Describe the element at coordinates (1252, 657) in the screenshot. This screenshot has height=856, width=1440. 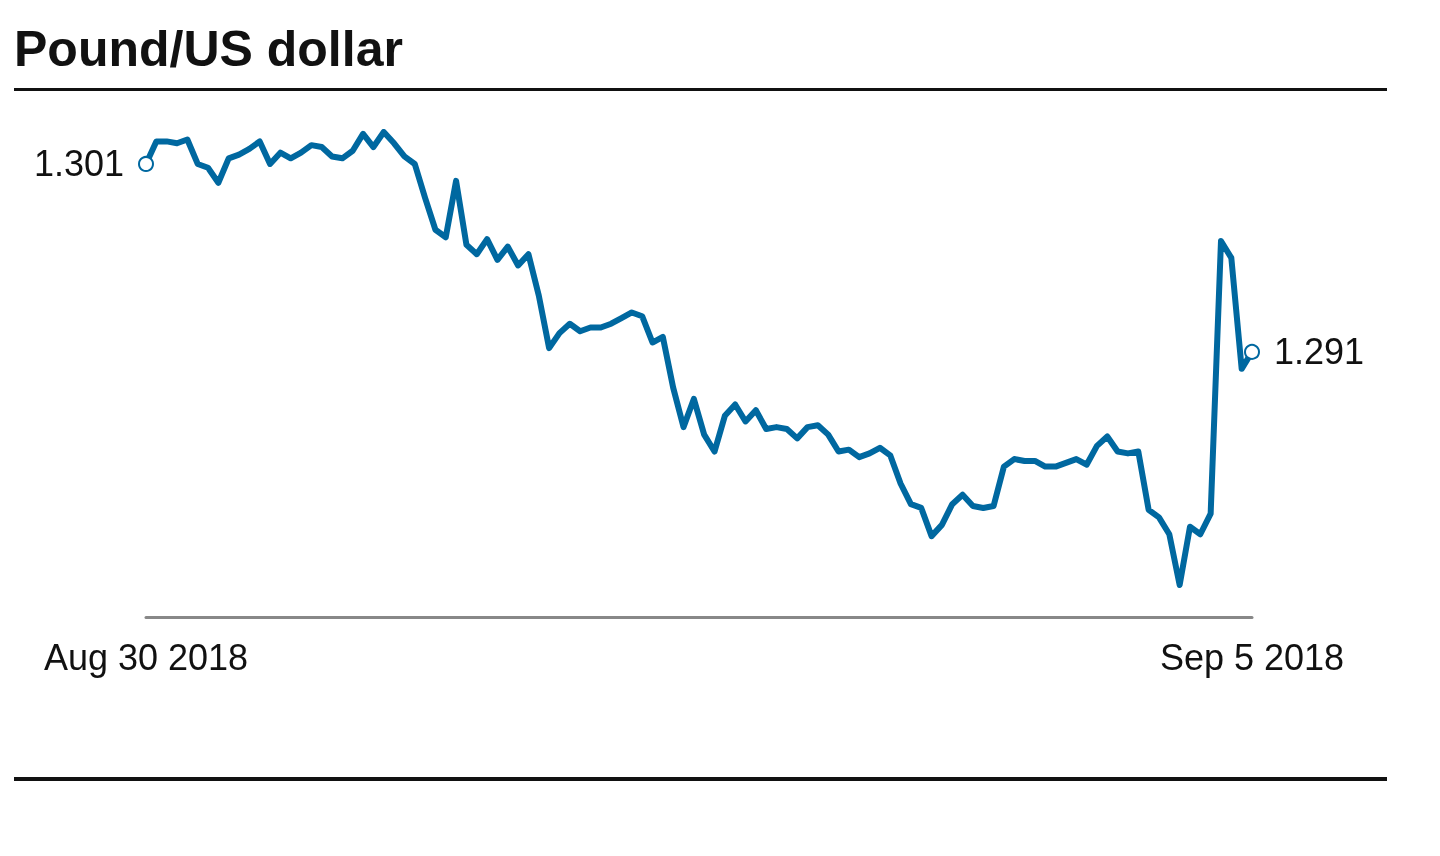
I see `x-tick-label: Sep 5 2018` at that location.